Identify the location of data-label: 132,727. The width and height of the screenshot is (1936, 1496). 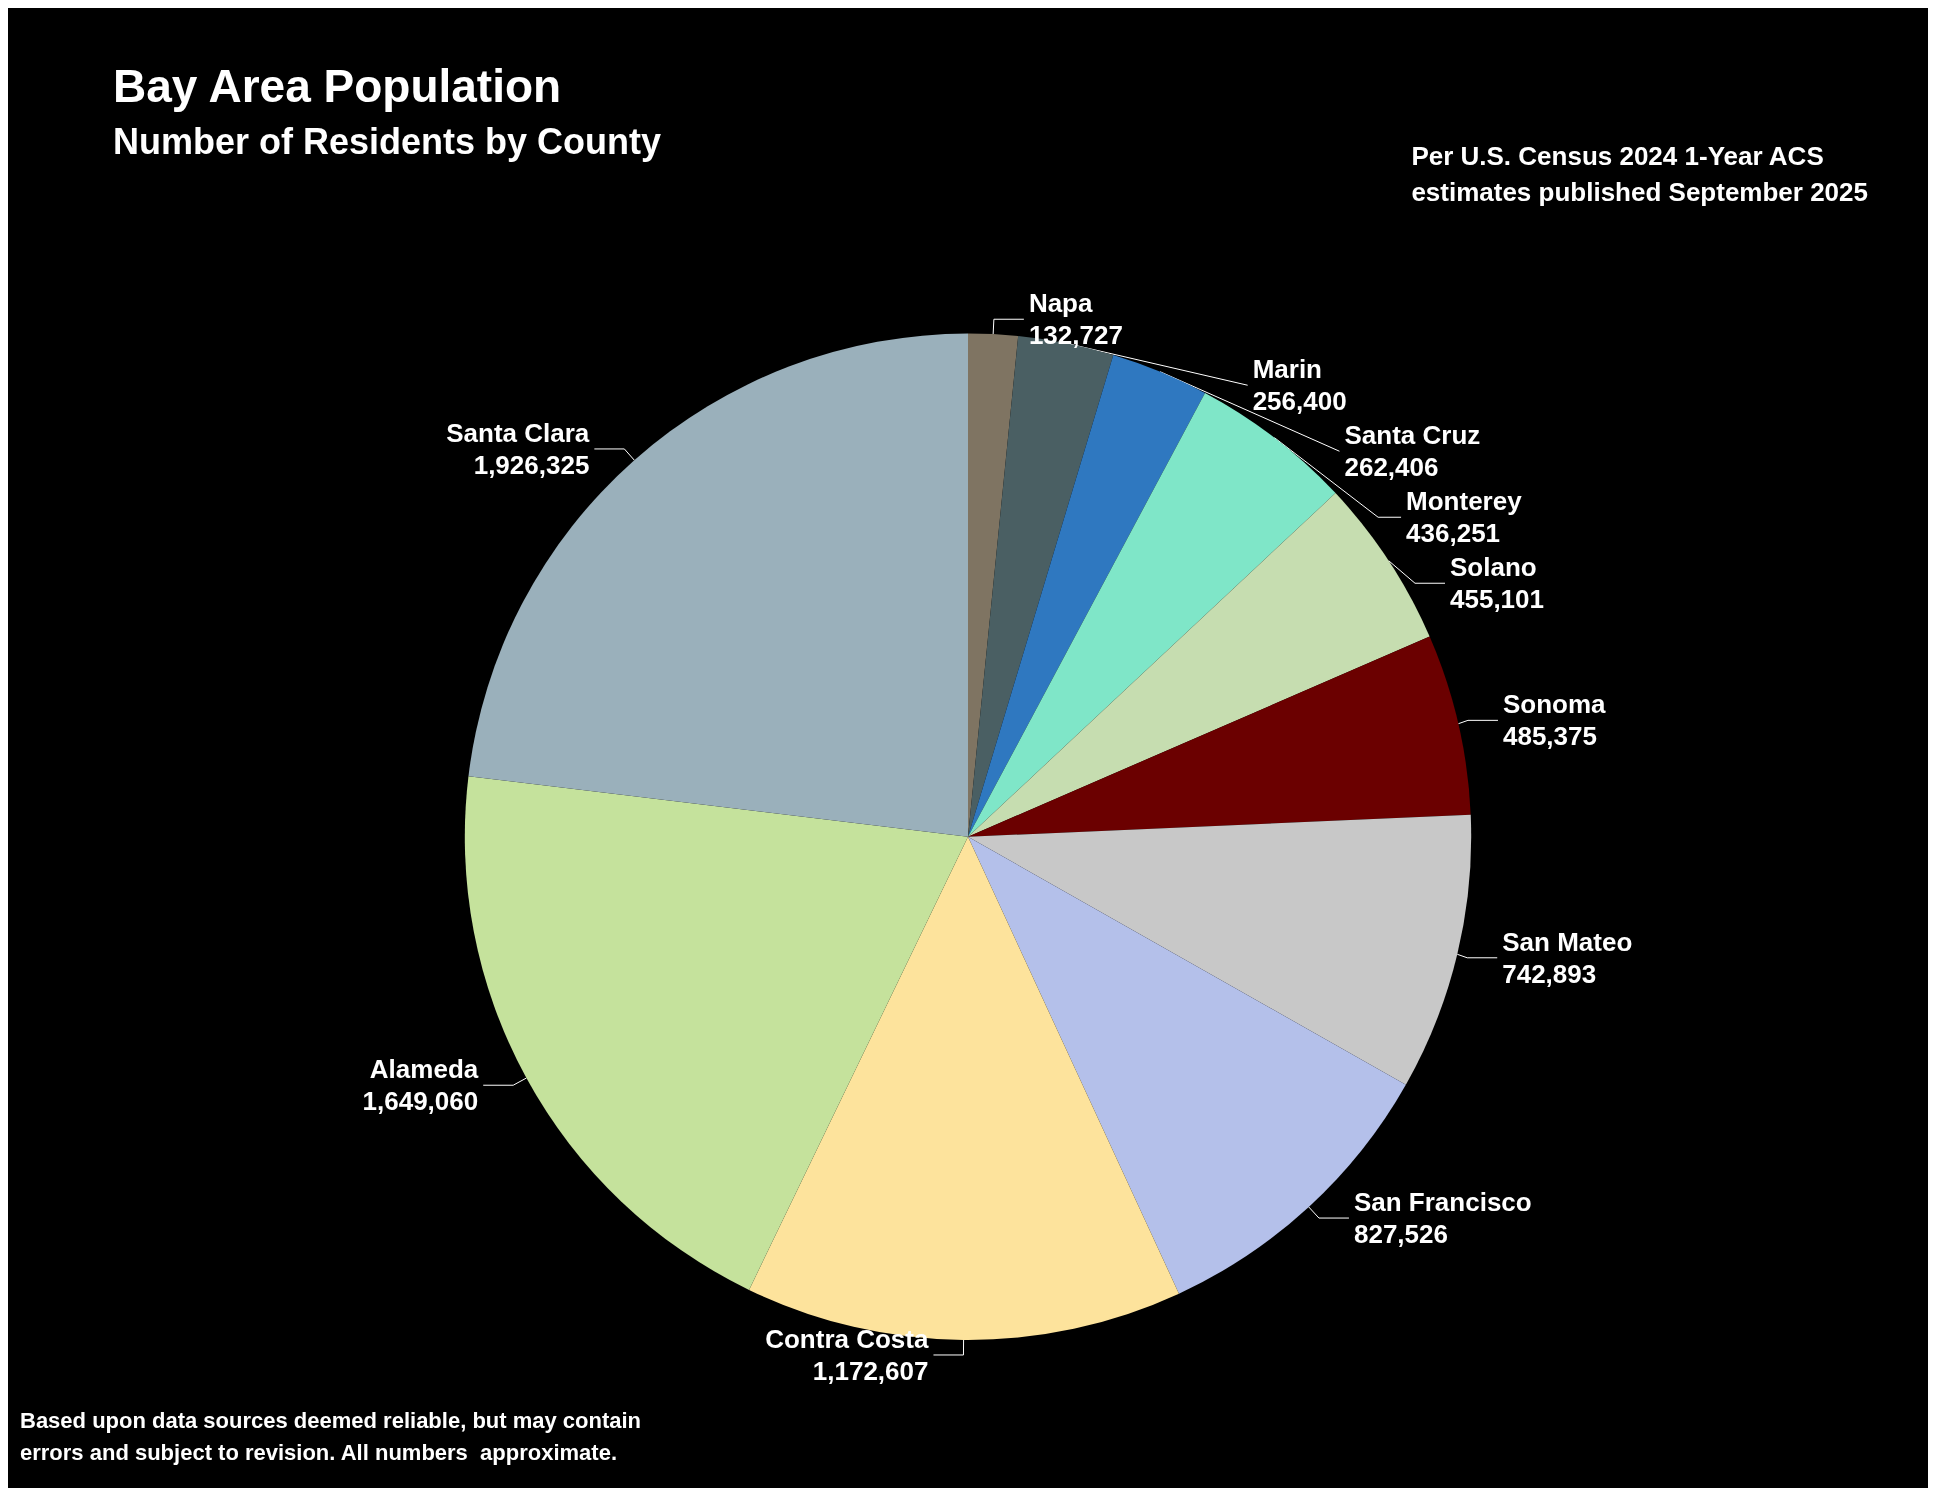
(1075, 335).